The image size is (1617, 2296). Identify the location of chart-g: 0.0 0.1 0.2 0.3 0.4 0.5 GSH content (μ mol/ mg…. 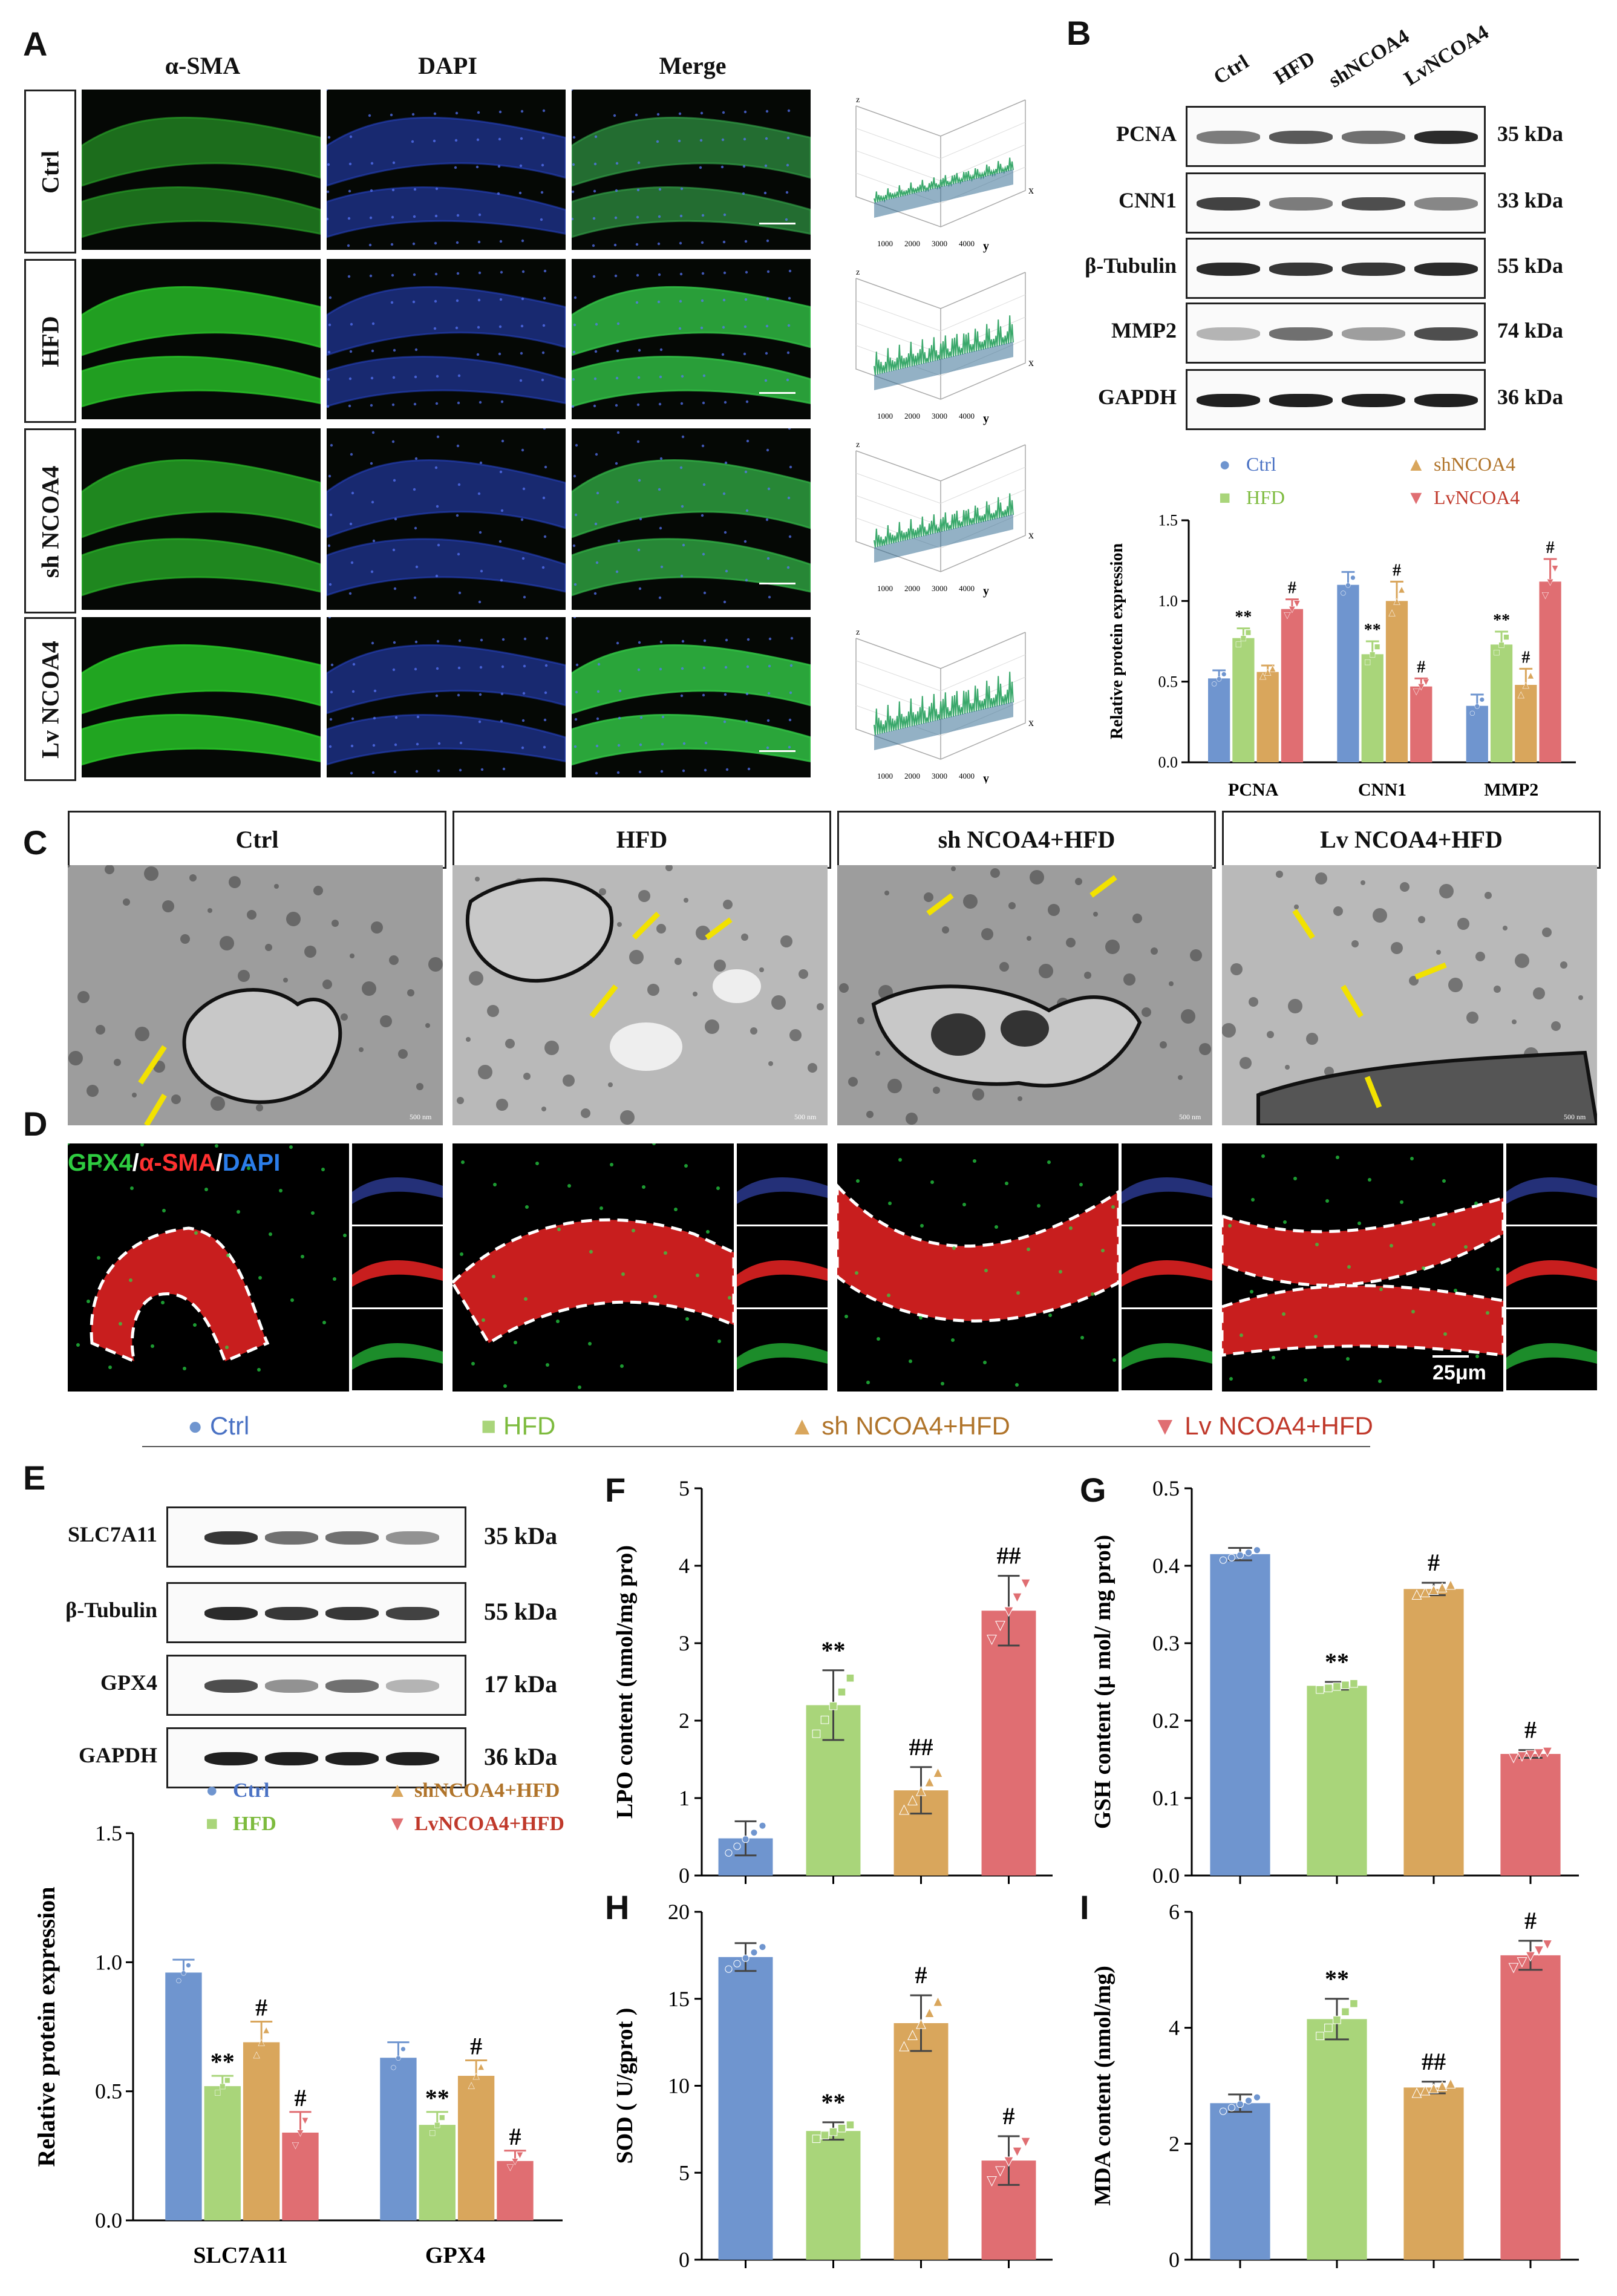
(1335, 1682).